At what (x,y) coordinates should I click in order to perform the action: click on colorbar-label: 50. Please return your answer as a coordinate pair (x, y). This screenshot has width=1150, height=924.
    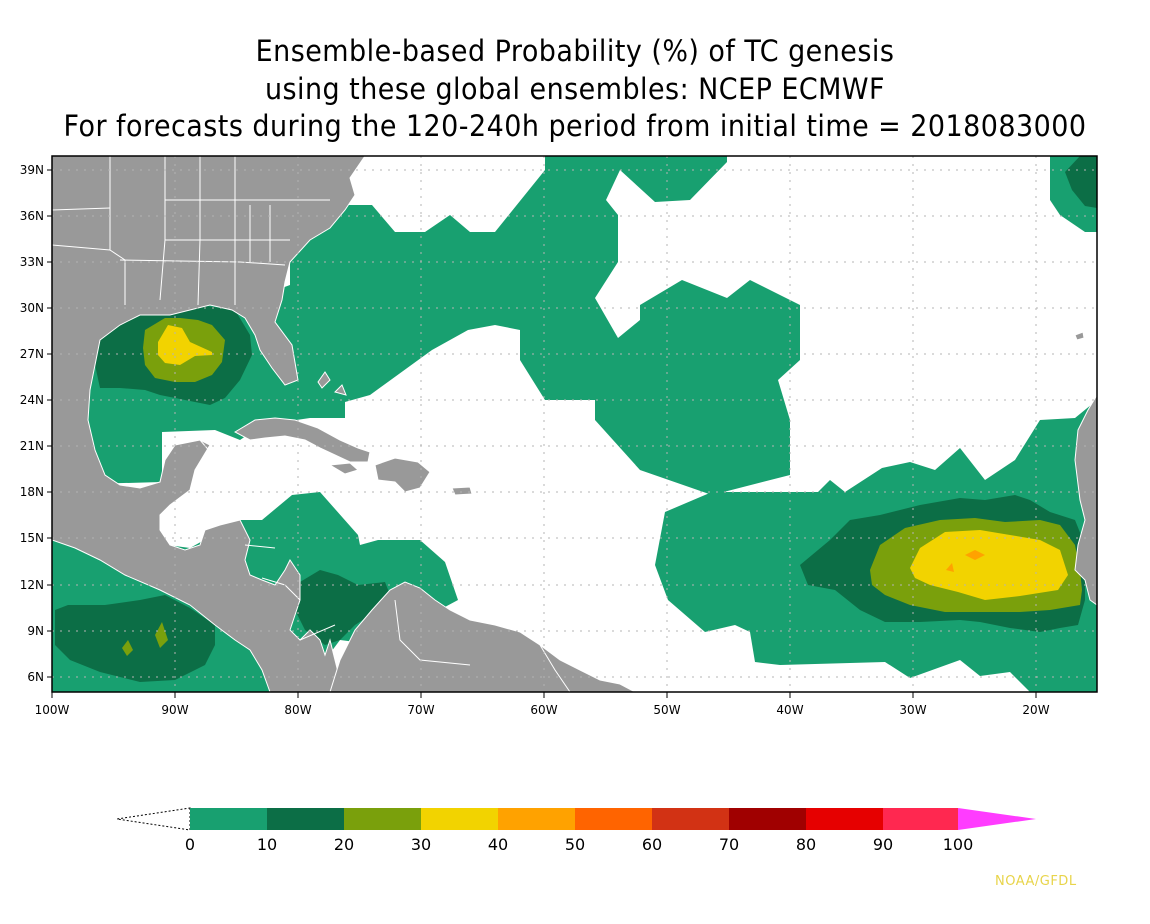
    Looking at the image, I should click on (575, 844).